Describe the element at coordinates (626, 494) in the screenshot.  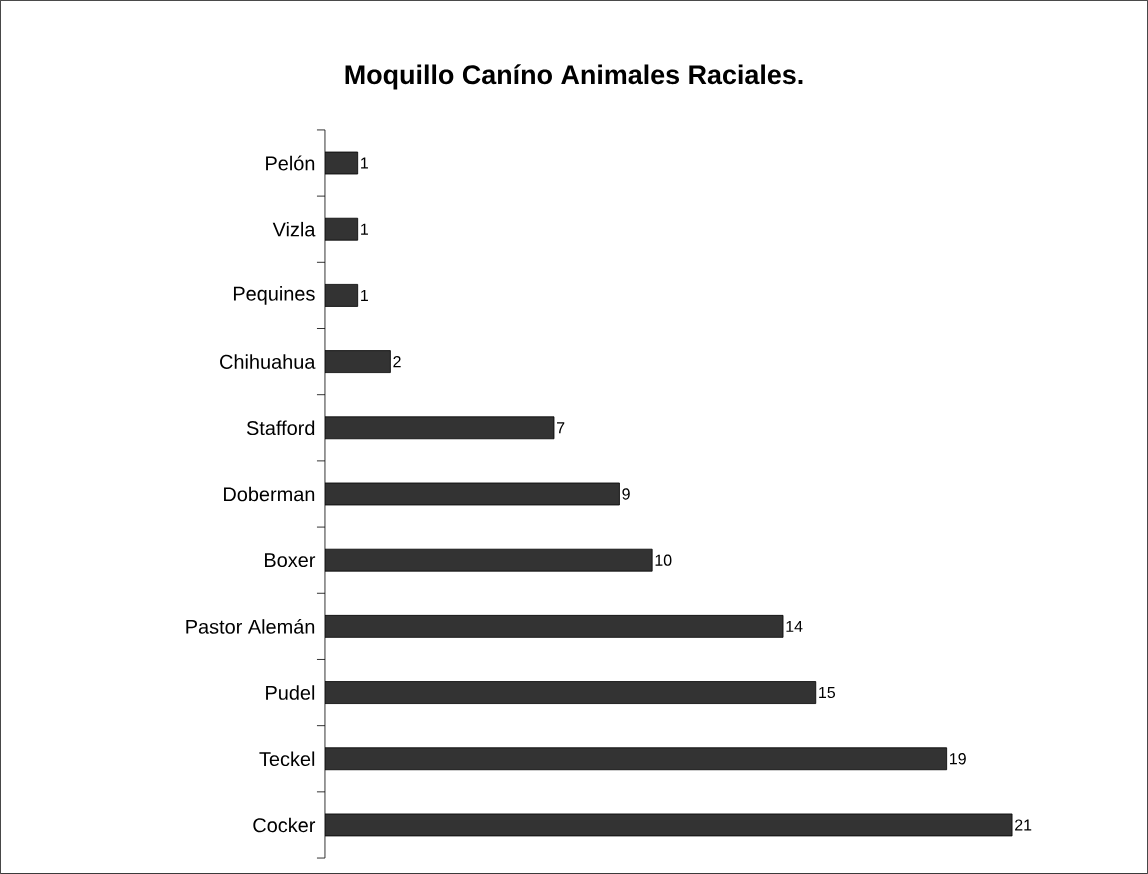
I see `data-label: 9` at that location.